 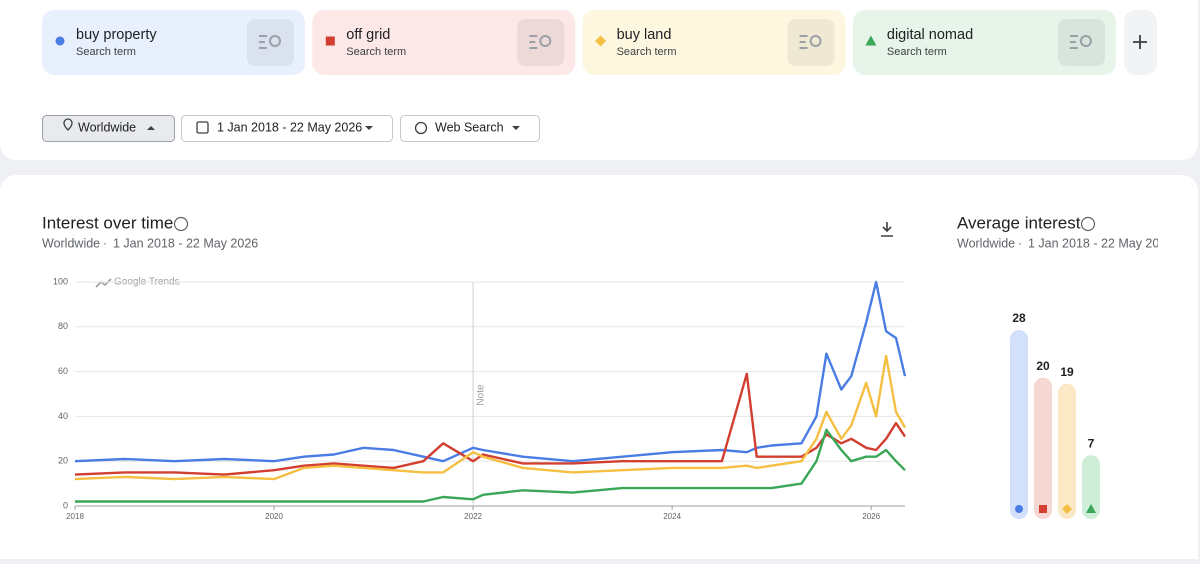 I want to click on avg-subtitle-location: Worldwide, so click(x=986, y=243).